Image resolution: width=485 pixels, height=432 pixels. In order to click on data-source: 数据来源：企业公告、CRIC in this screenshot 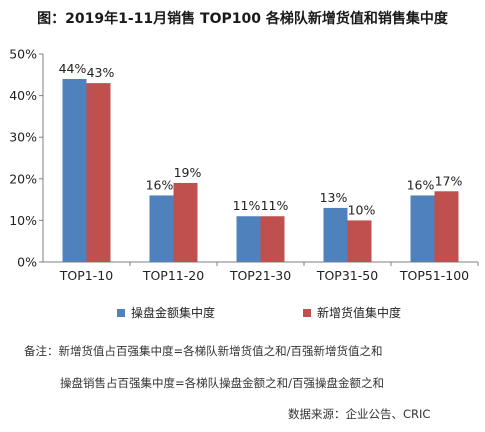, I will do `click(359, 414)`.